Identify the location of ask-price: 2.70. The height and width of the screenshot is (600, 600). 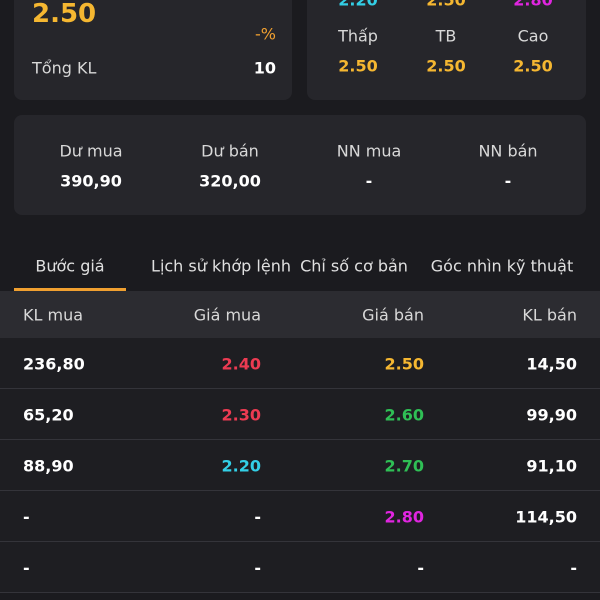
(404, 466).